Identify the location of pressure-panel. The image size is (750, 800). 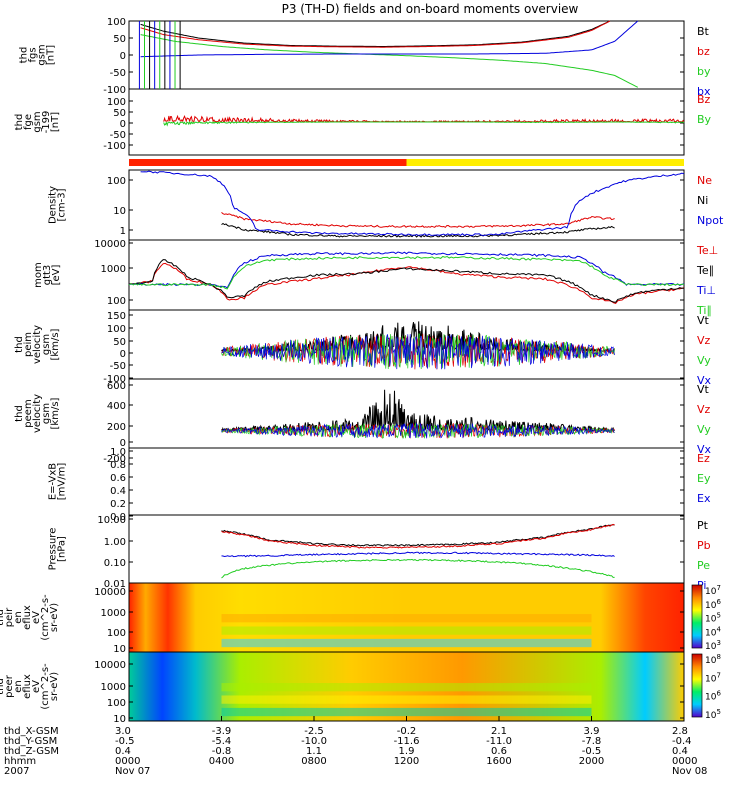
(406, 549).